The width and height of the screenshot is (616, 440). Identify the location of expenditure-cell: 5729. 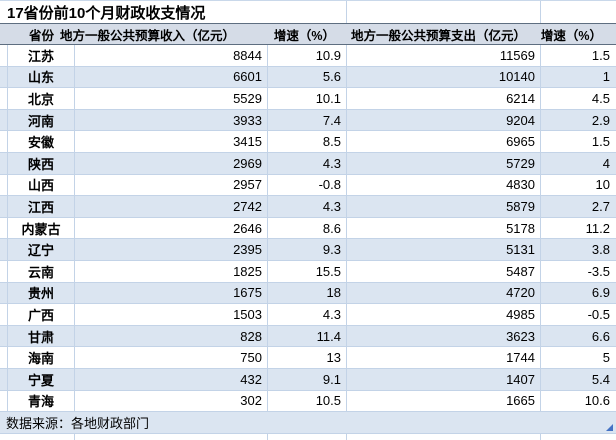
(444, 163).